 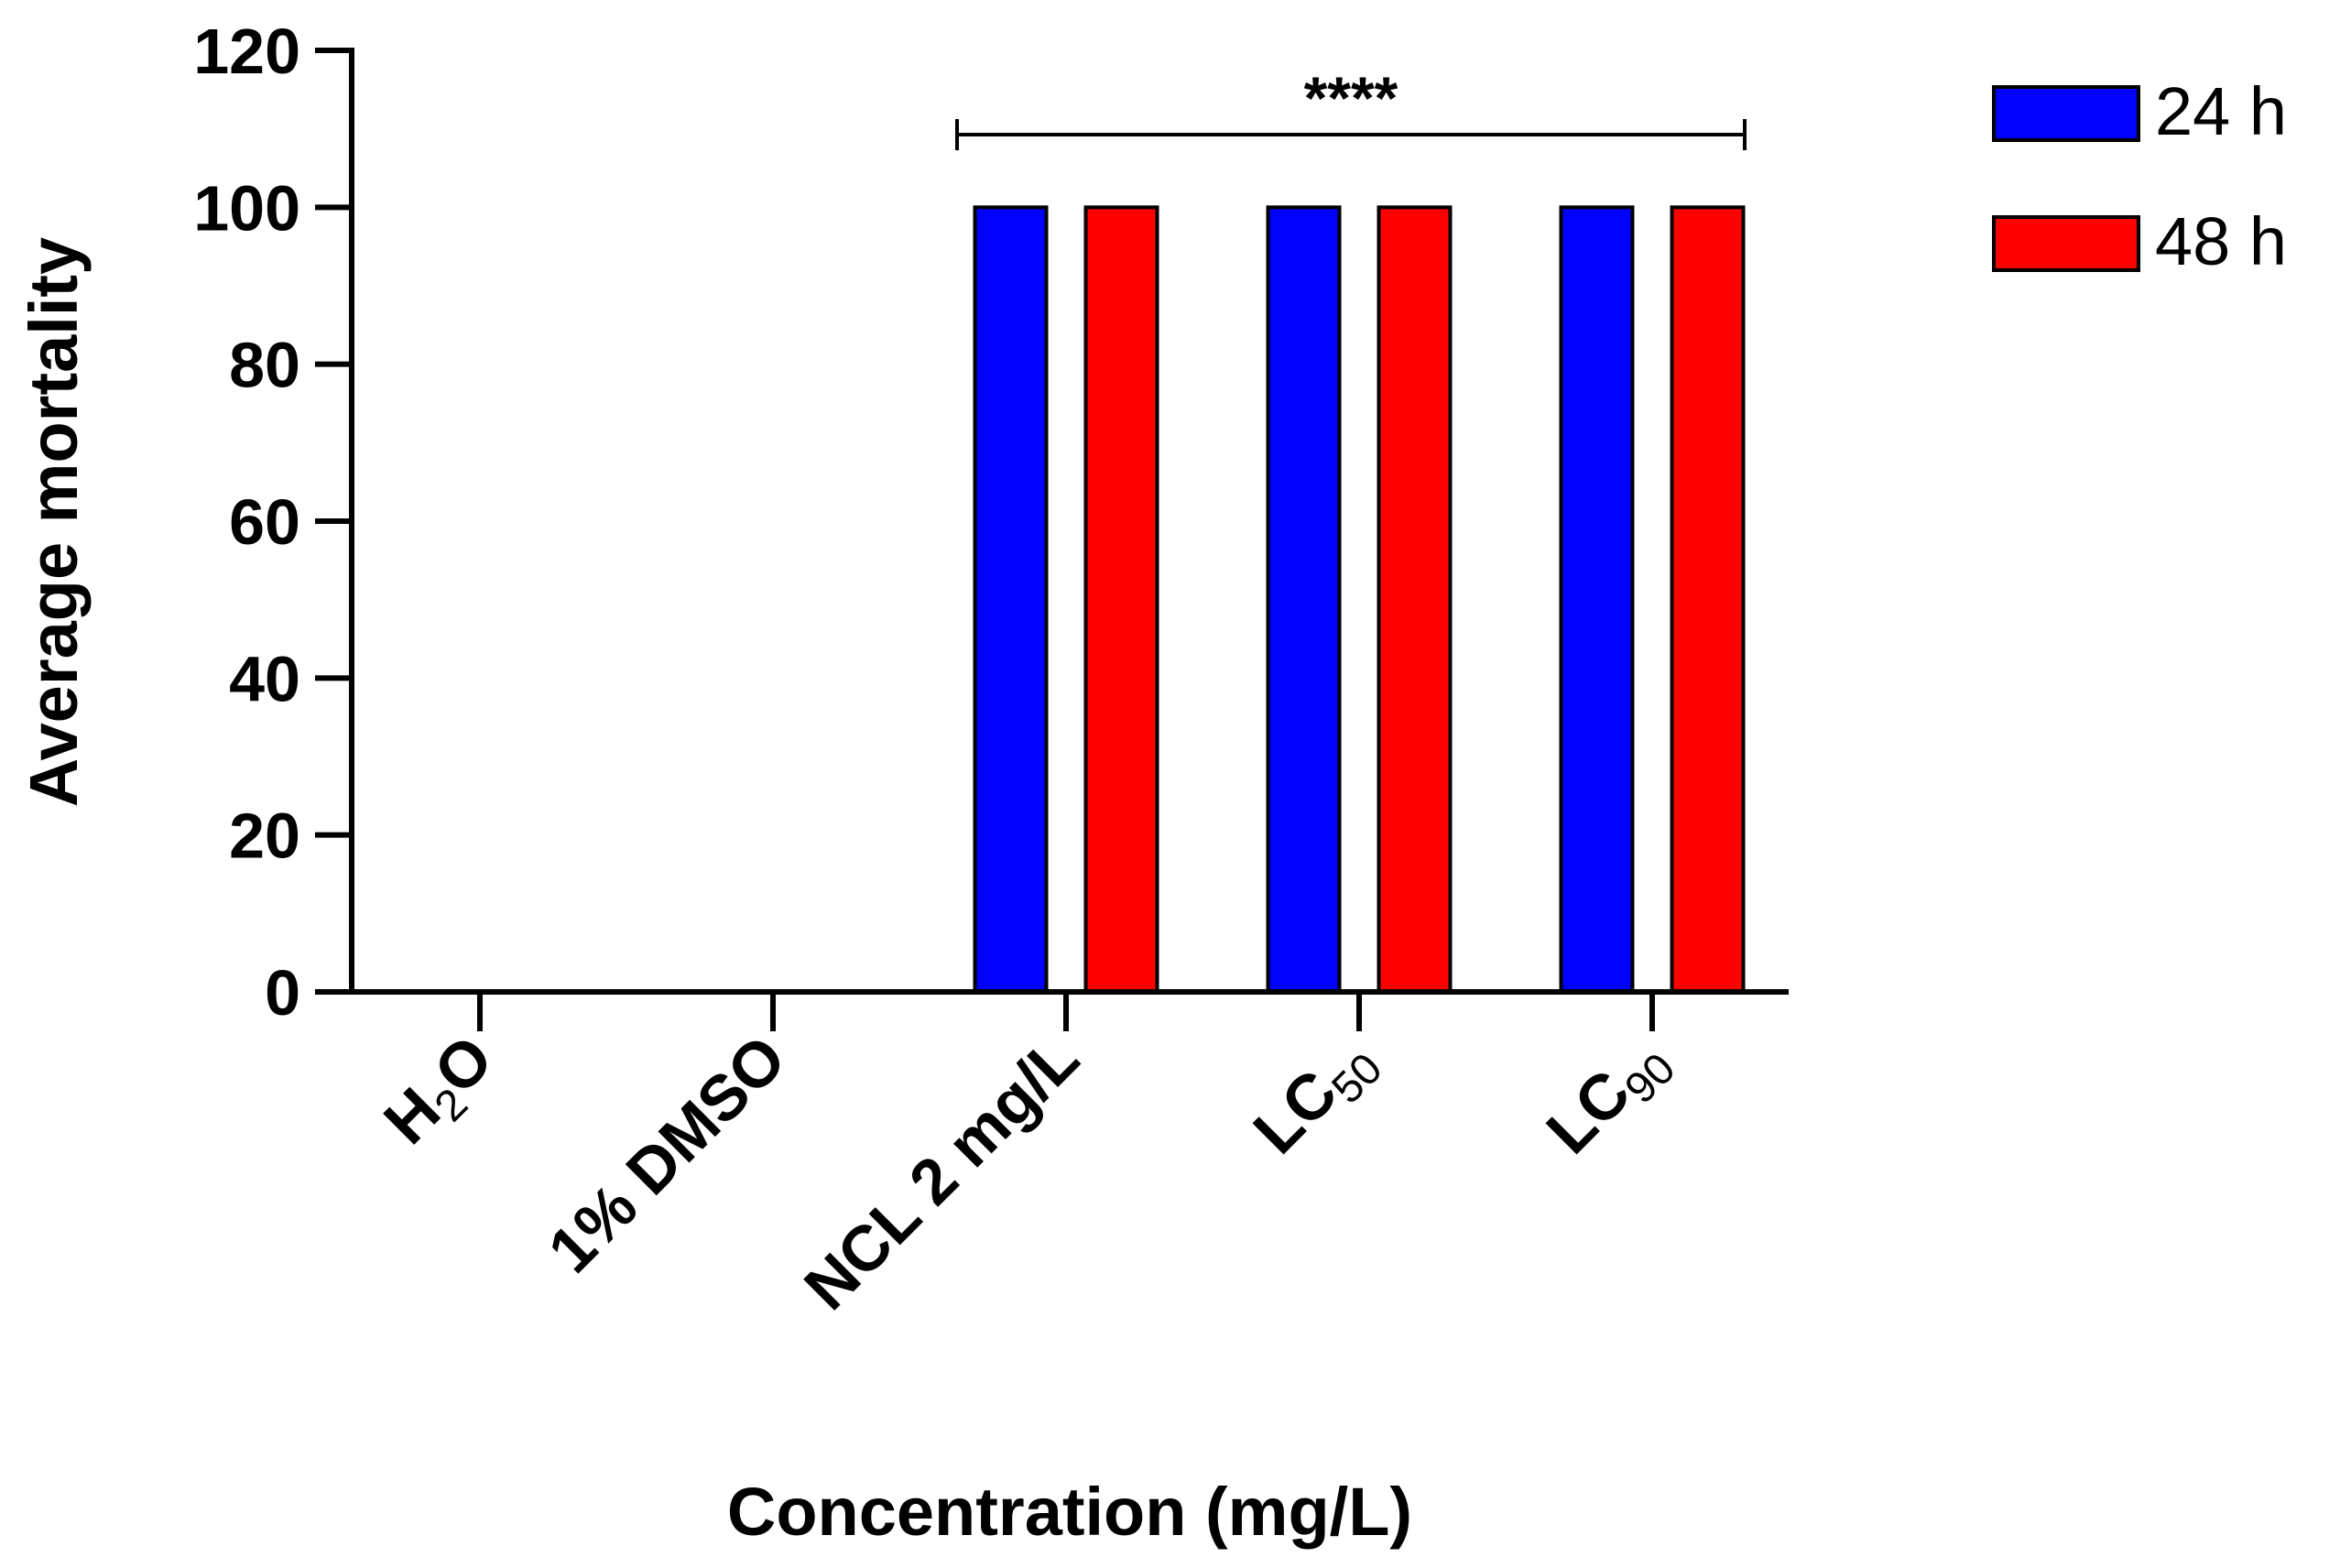 What do you see at coordinates (441, 1092) in the screenshot?
I see `x-category-label: H2O` at bounding box center [441, 1092].